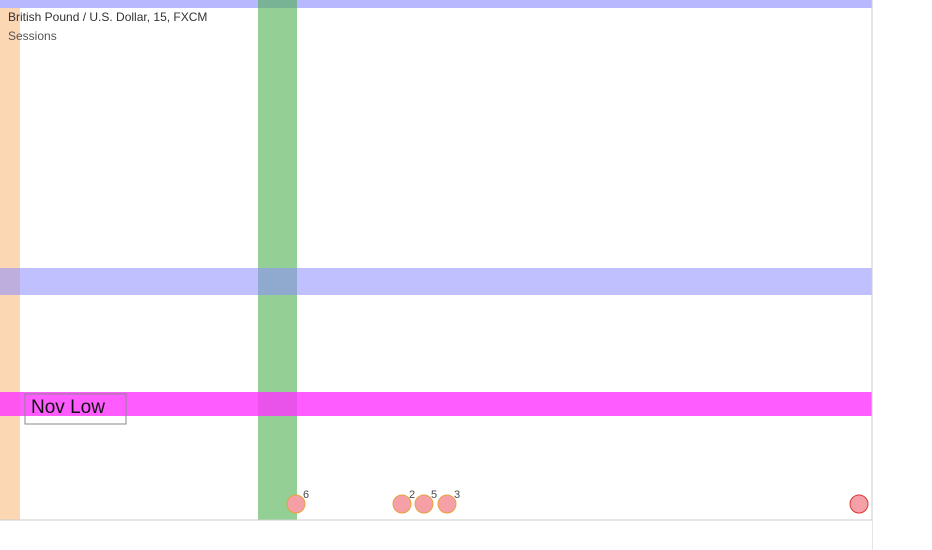  I want to click on session-band, so click(10, 260).